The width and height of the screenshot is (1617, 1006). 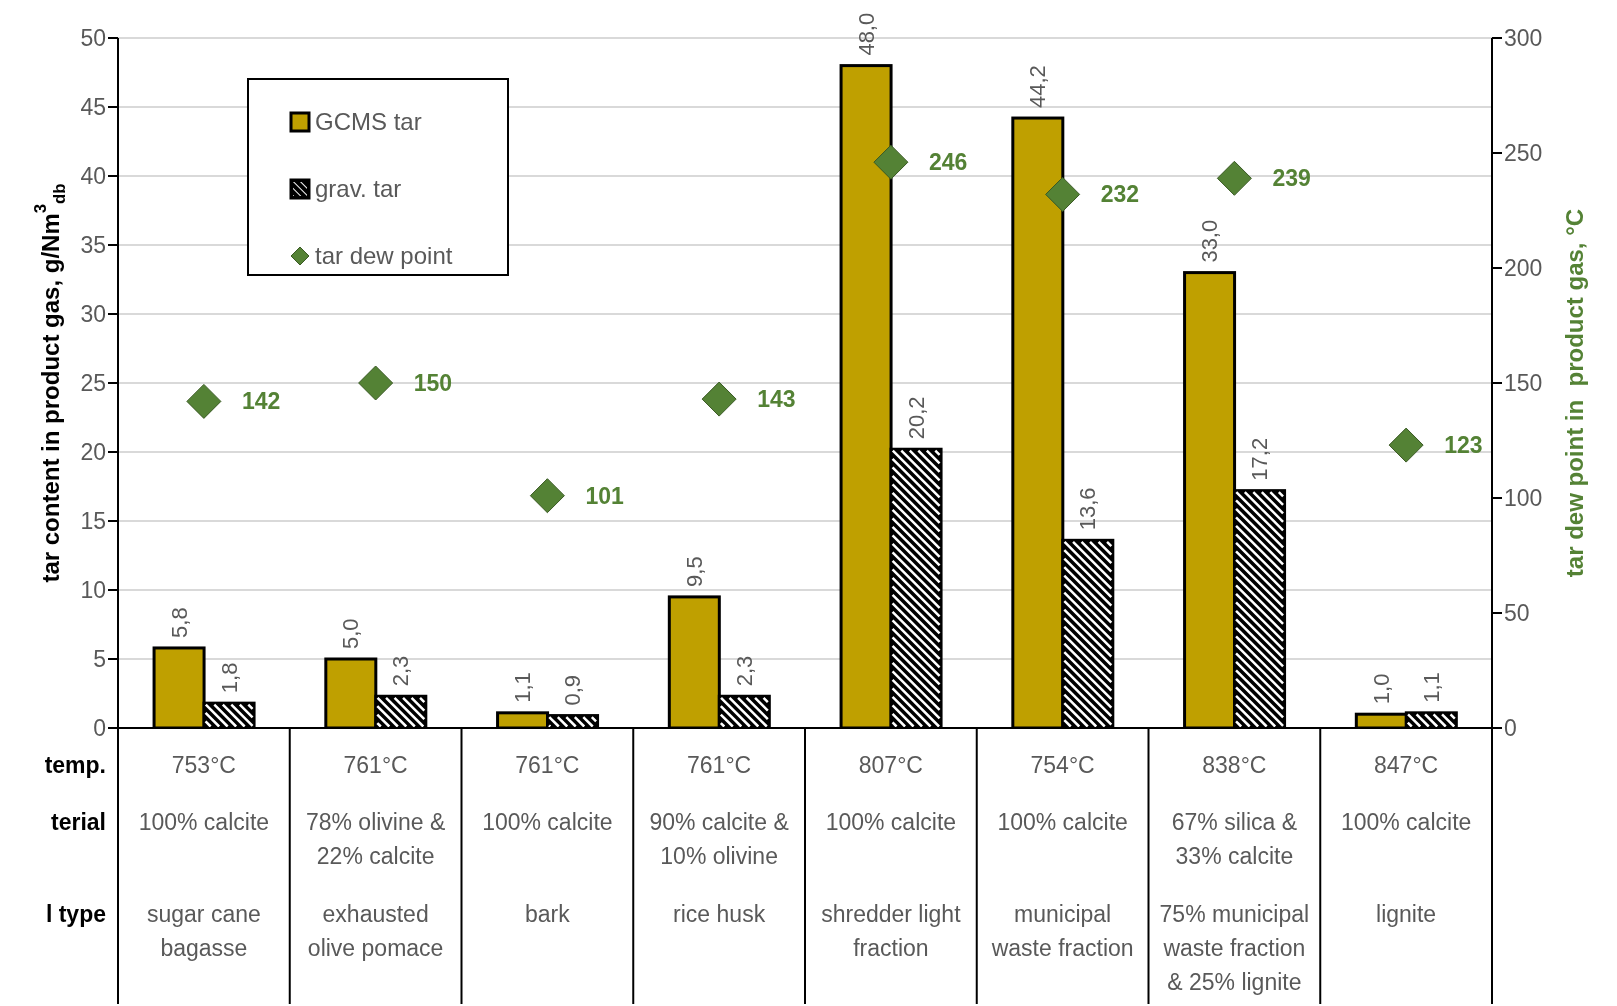 I want to click on category-label: 753°C 100% calcite sugar cane bagasse, so click(x=204, y=856).